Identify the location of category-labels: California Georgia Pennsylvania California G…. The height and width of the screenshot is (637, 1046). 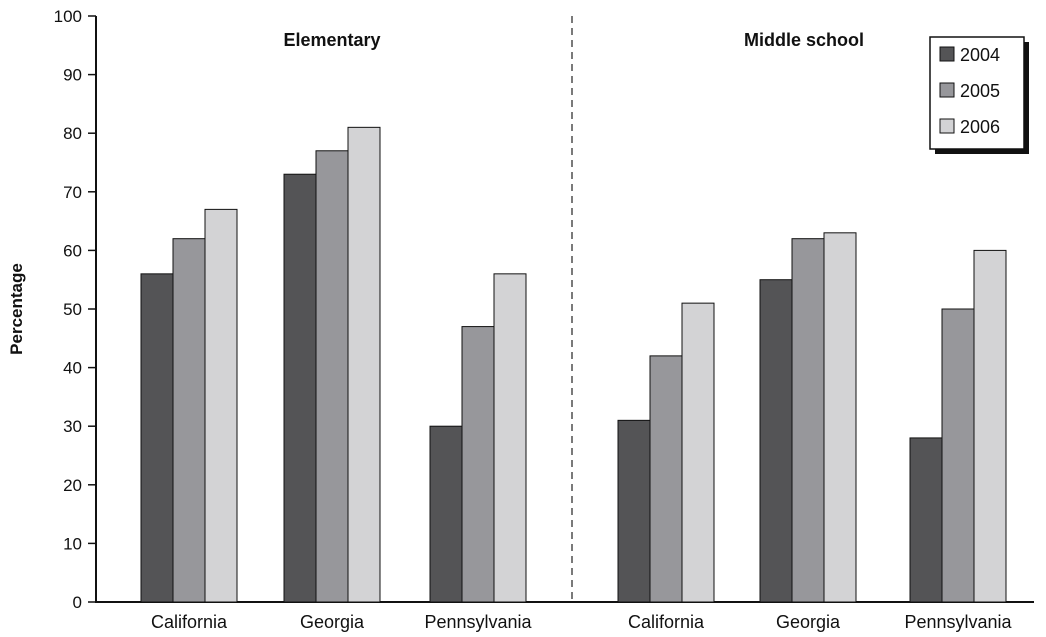
(582, 622).